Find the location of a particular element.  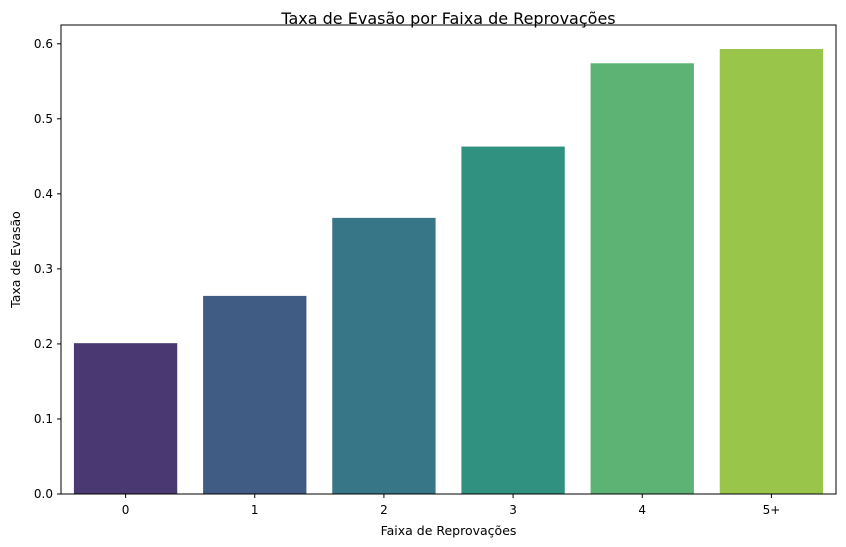

y-tick-label: 0.3 is located at coordinates (43, 269).